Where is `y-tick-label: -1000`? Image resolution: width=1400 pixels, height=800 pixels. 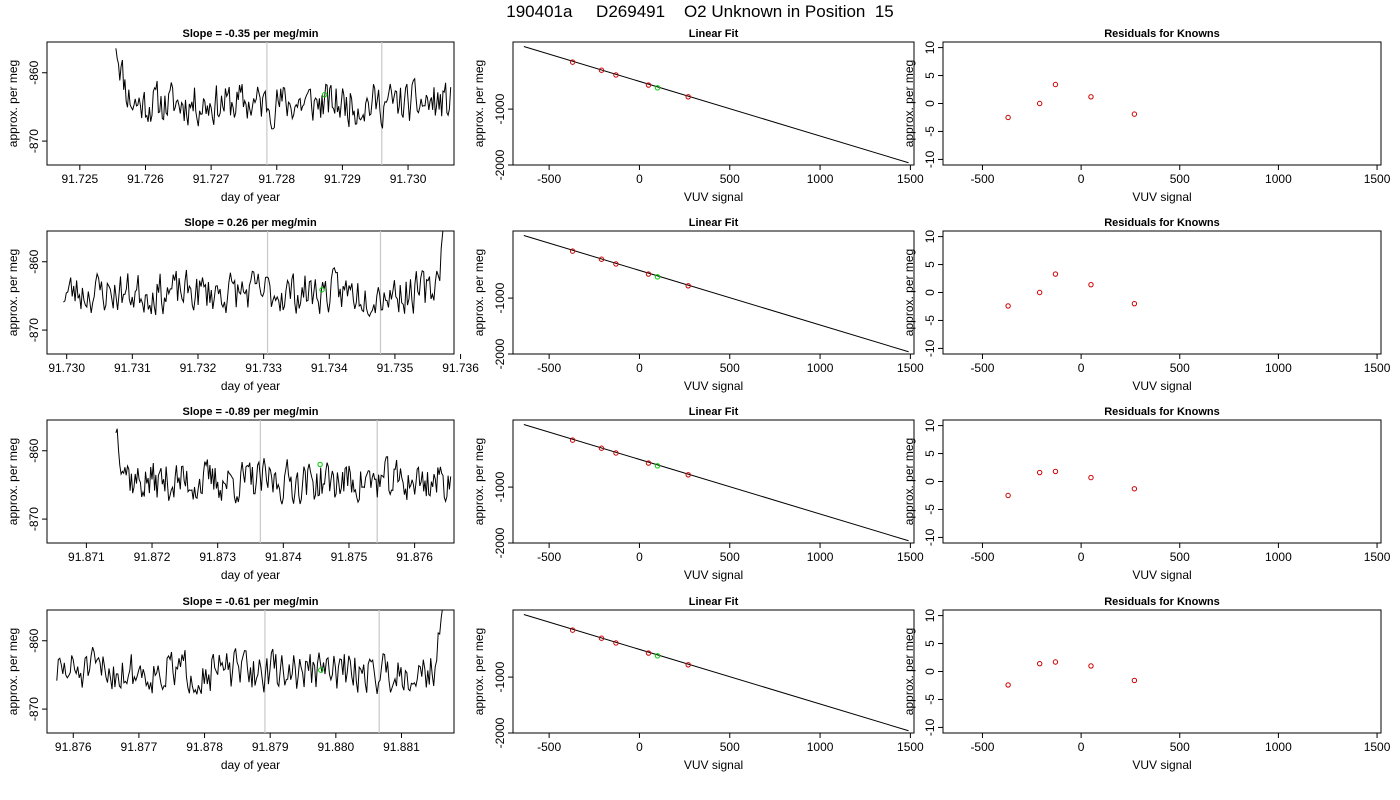 y-tick-label: -1000 is located at coordinates (500, 108).